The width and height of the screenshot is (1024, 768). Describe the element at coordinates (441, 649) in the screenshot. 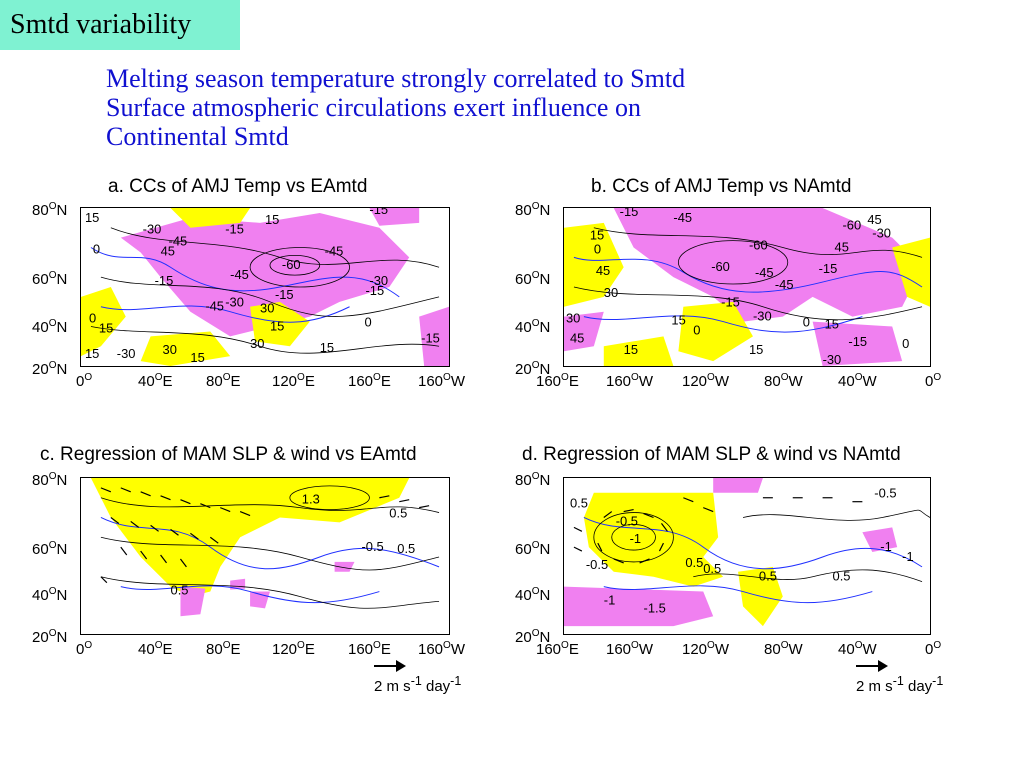

I see `panel-c-lon-tick: 160OW` at that location.